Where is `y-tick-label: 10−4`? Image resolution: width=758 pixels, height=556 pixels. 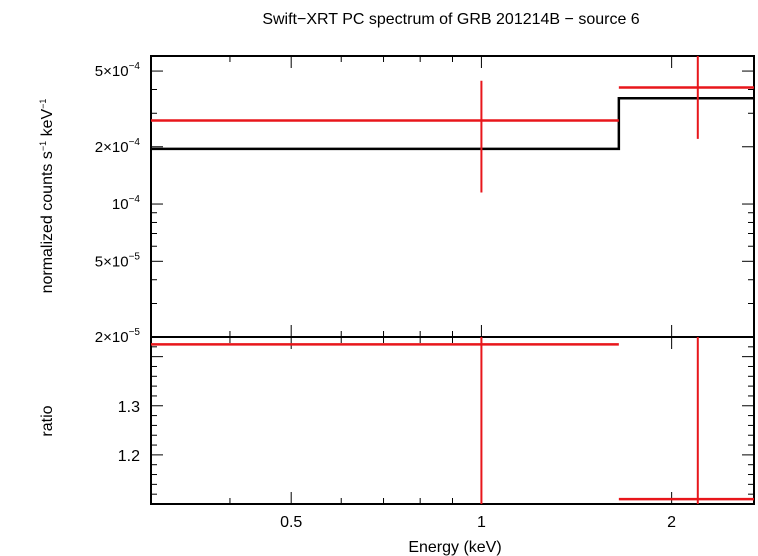 y-tick-label: 10−4 is located at coordinates (126, 203).